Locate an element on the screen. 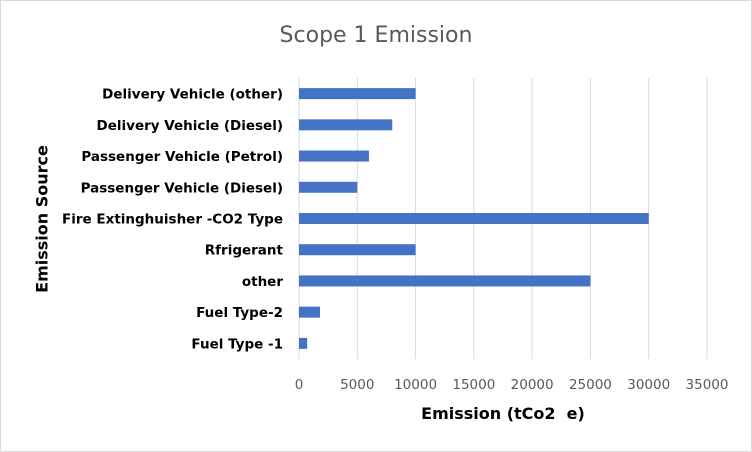 Image resolution: width=752 pixels, height=452 pixels. category-label: Rfrigerant is located at coordinates (244, 251).